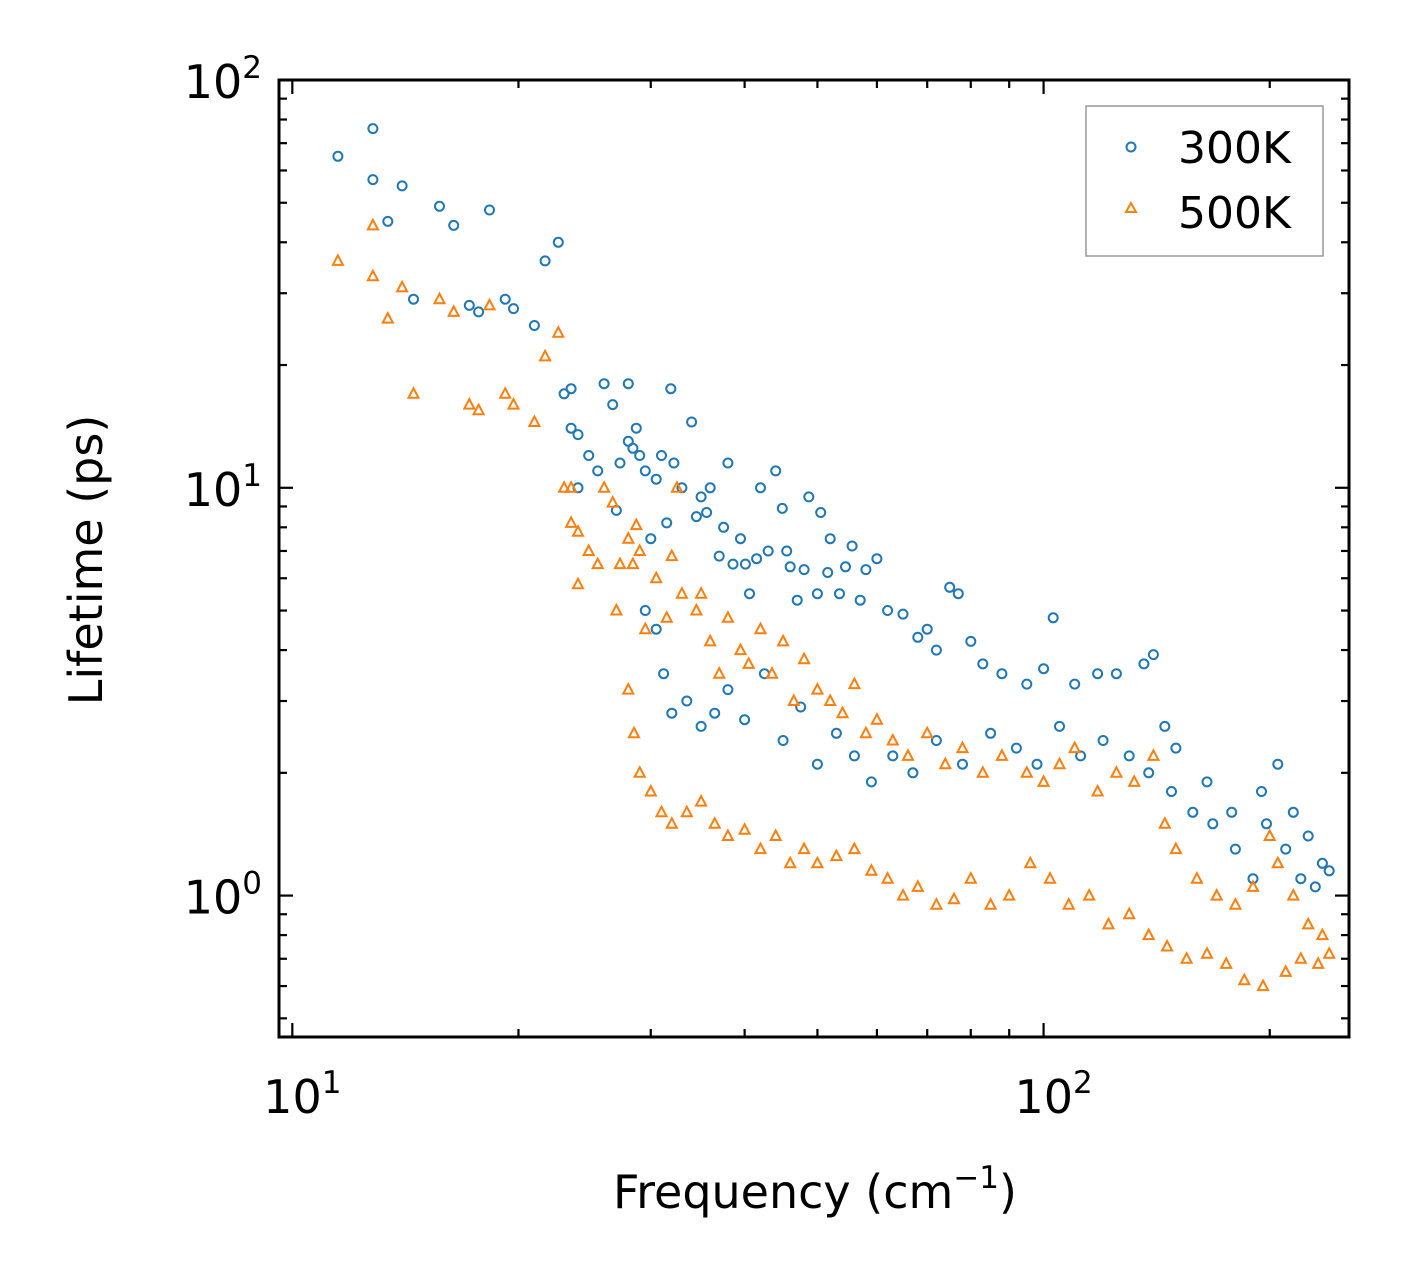  What do you see at coordinates (1235, 148) in the screenshot?
I see `legend-label-300k: 300K` at bounding box center [1235, 148].